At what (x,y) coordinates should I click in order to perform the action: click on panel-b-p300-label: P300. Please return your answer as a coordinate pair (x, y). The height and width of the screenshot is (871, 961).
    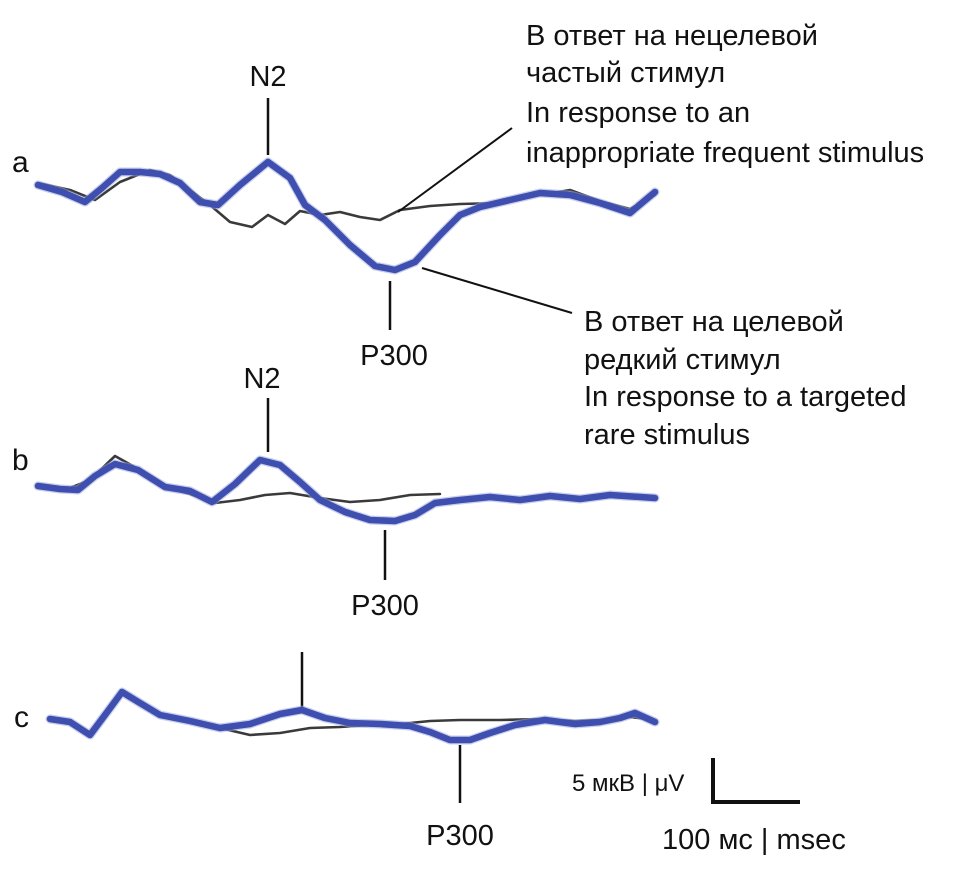
    Looking at the image, I should click on (385, 606).